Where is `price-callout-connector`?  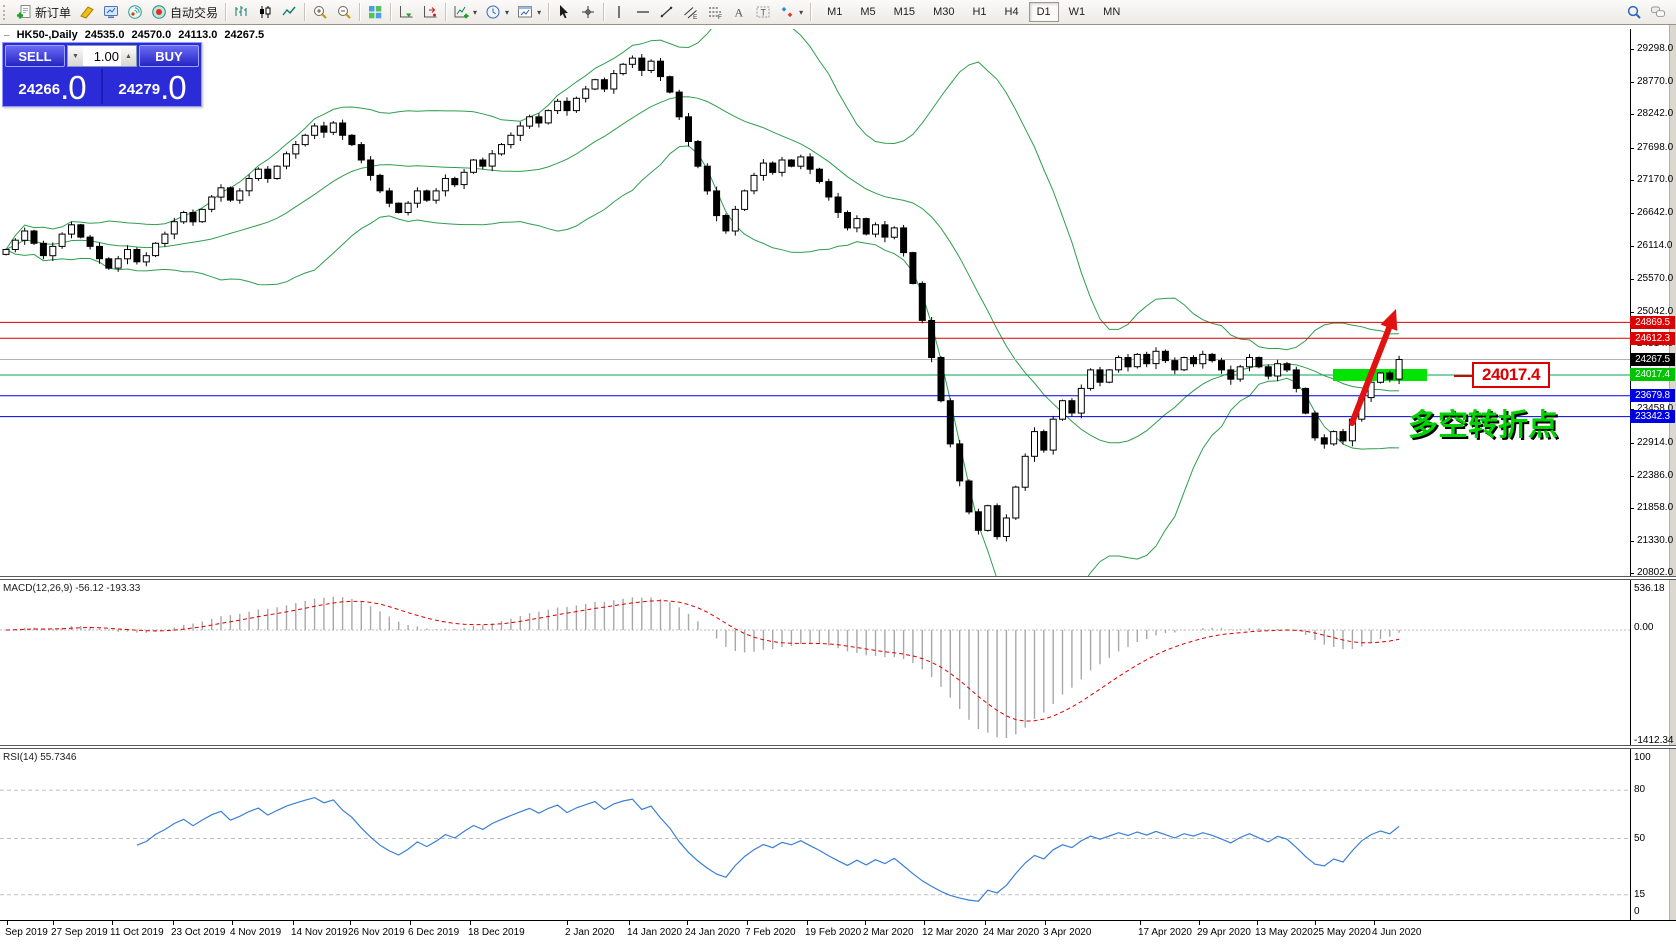 price-callout-connector is located at coordinates (1463, 376).